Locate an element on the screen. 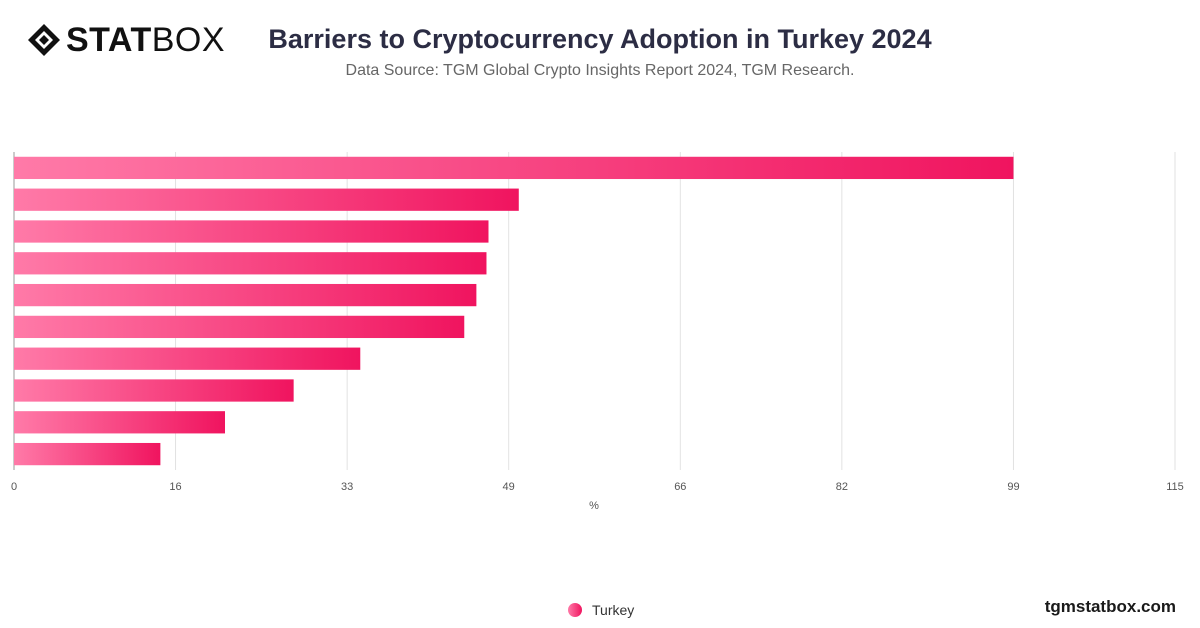 Image resolution: width=1200 pixels, height=628 pixels. x-tick-label: 115 is located at coordinates (1175, 487).